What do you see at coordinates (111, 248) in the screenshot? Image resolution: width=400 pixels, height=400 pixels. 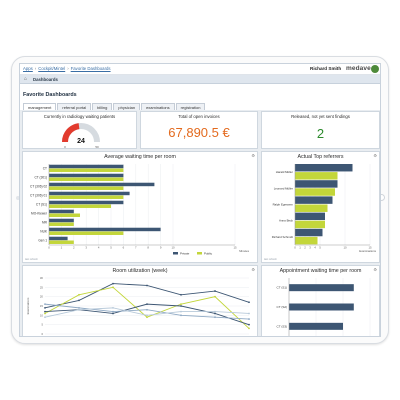 I see `x-tick-label: 5` at bounding box center [111, 248].